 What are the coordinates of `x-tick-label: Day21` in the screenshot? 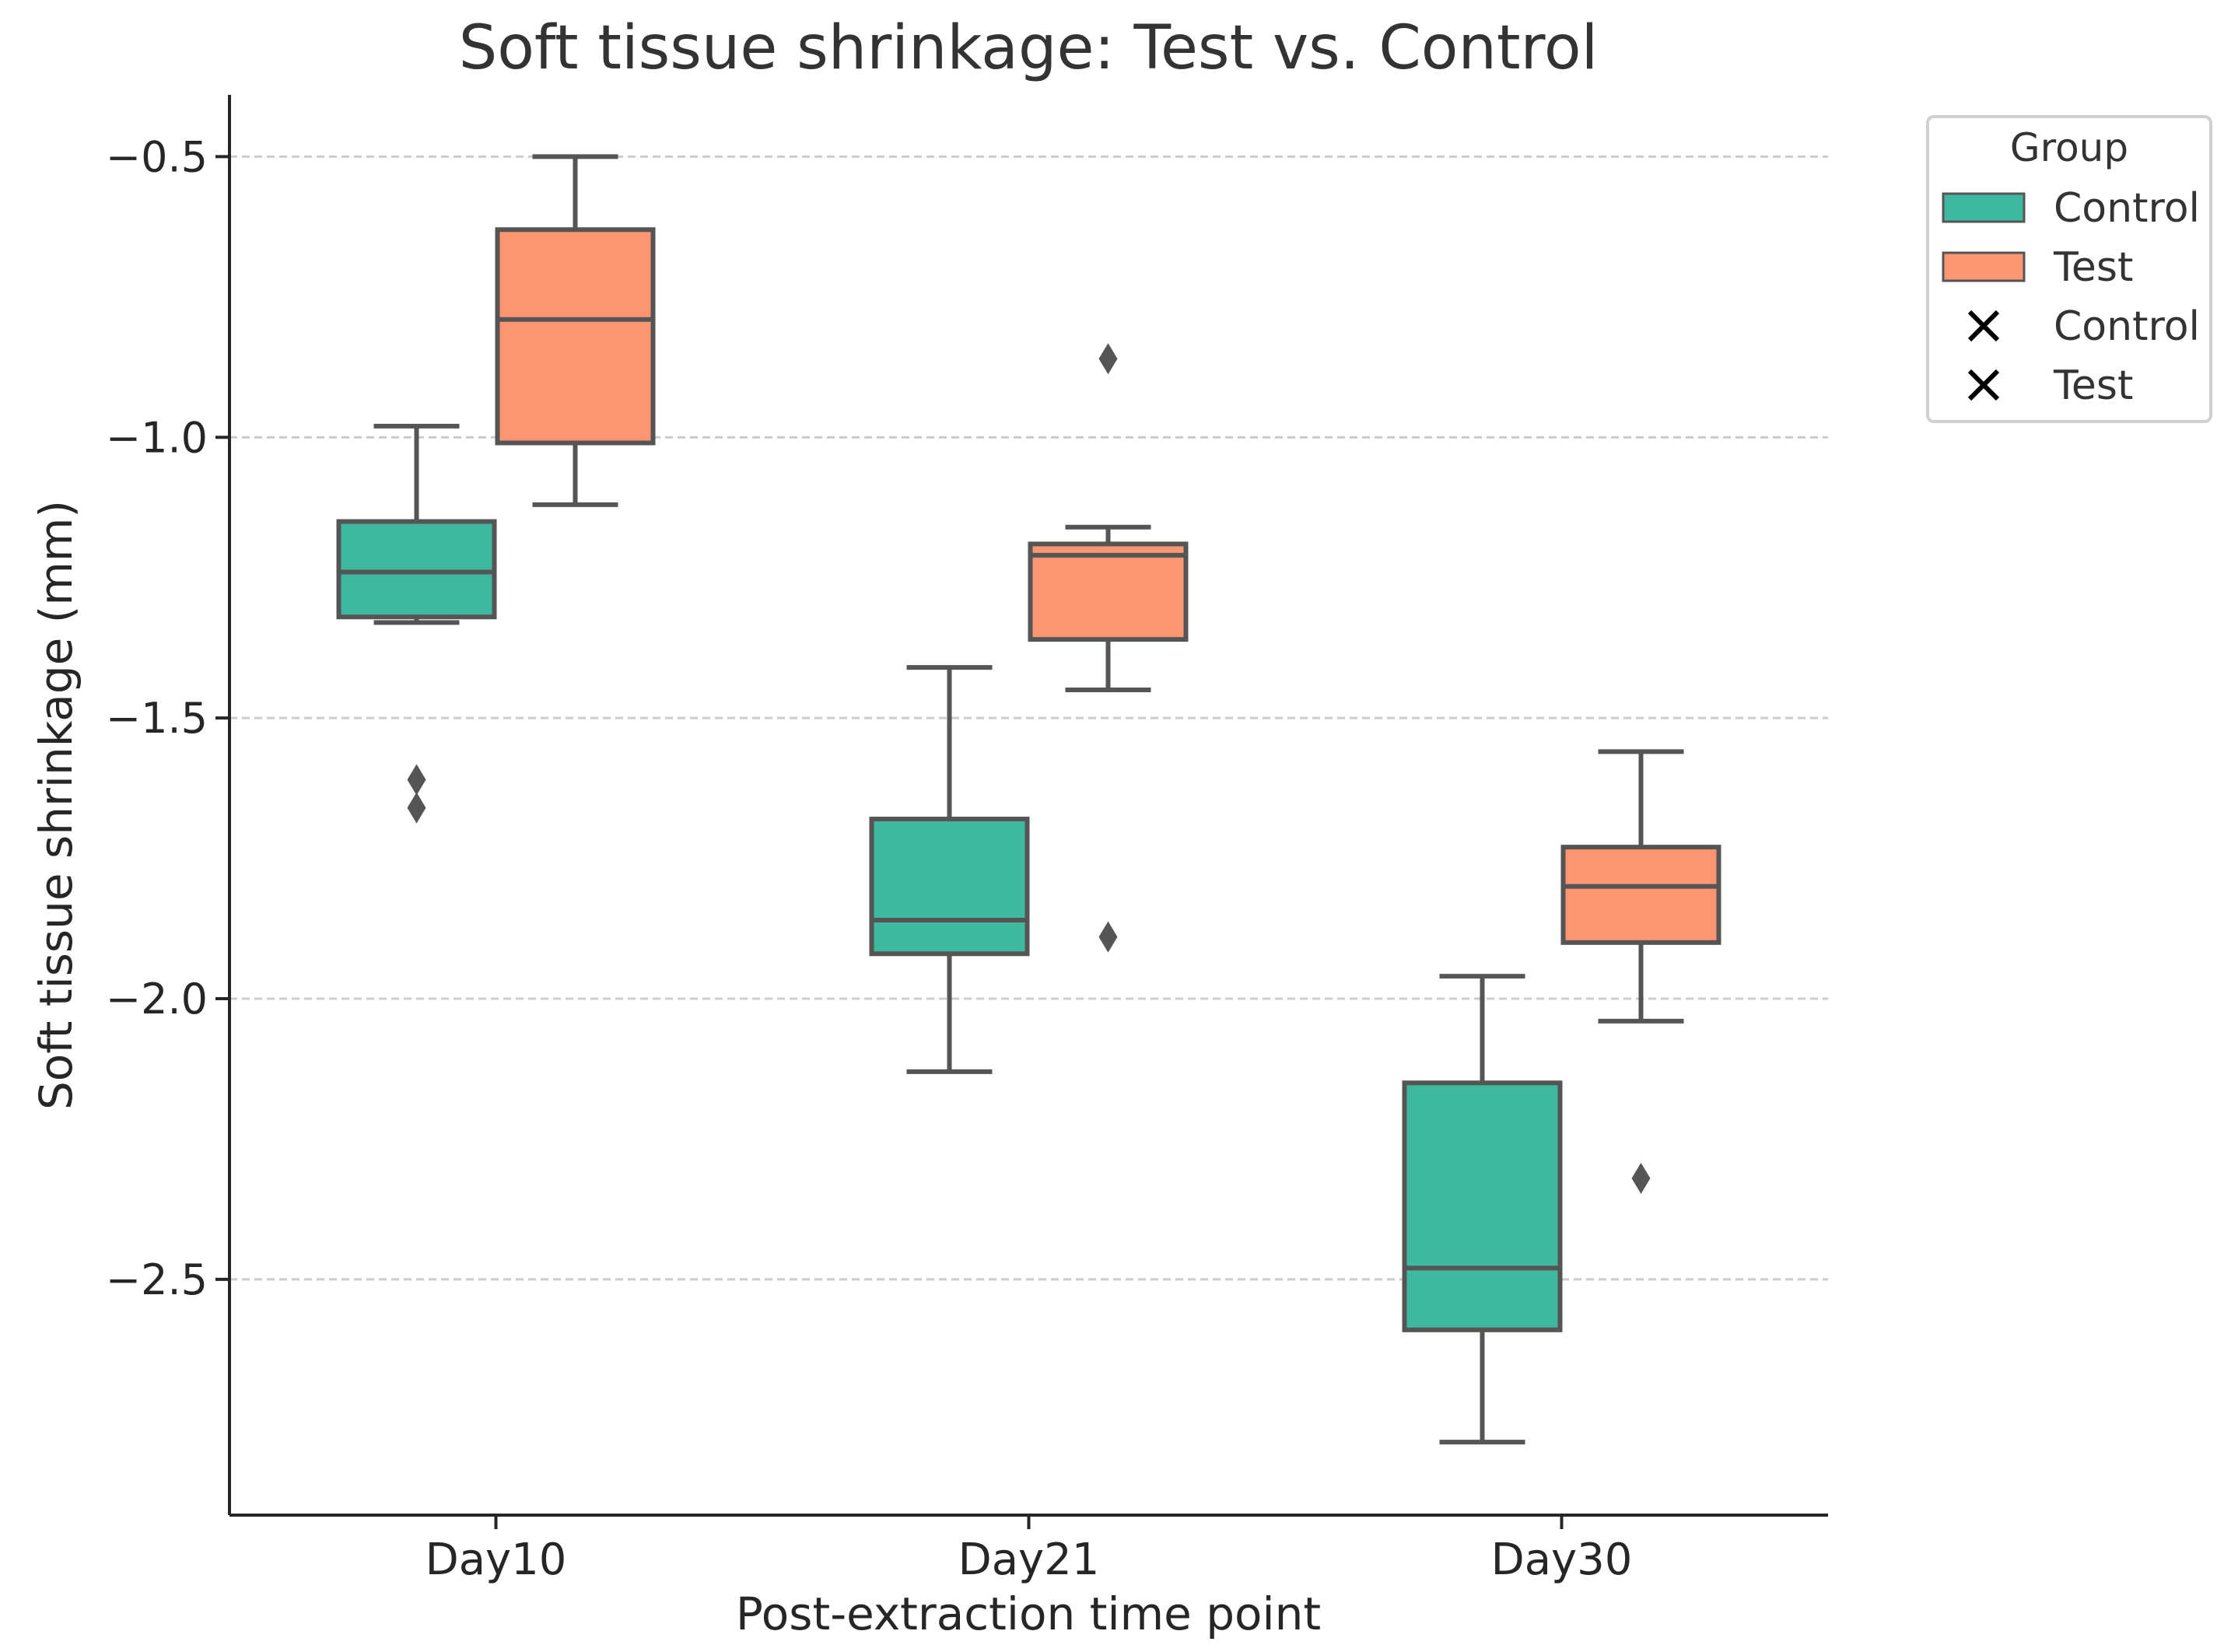 It's located at (1029, 1560).